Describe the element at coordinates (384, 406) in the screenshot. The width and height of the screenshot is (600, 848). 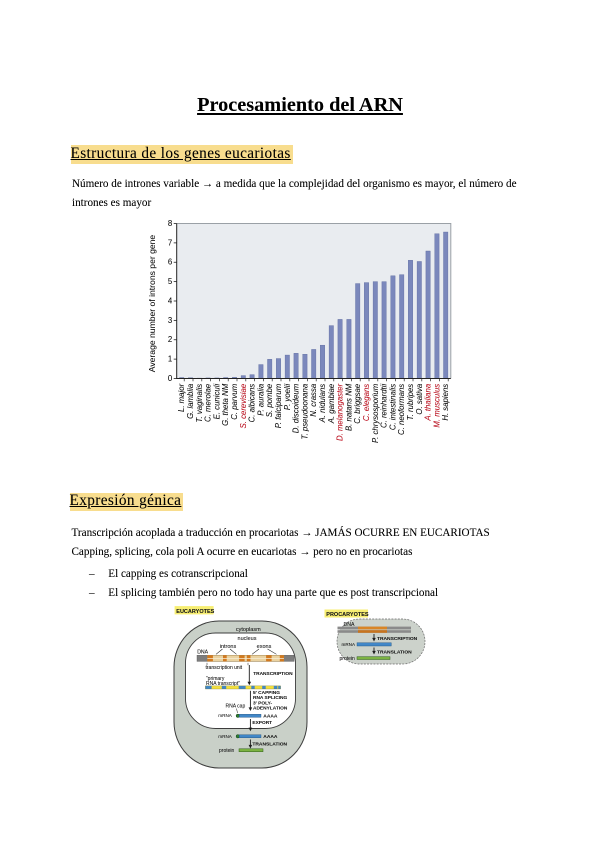
I see `svg-text: C. reinhardtii` at that location.